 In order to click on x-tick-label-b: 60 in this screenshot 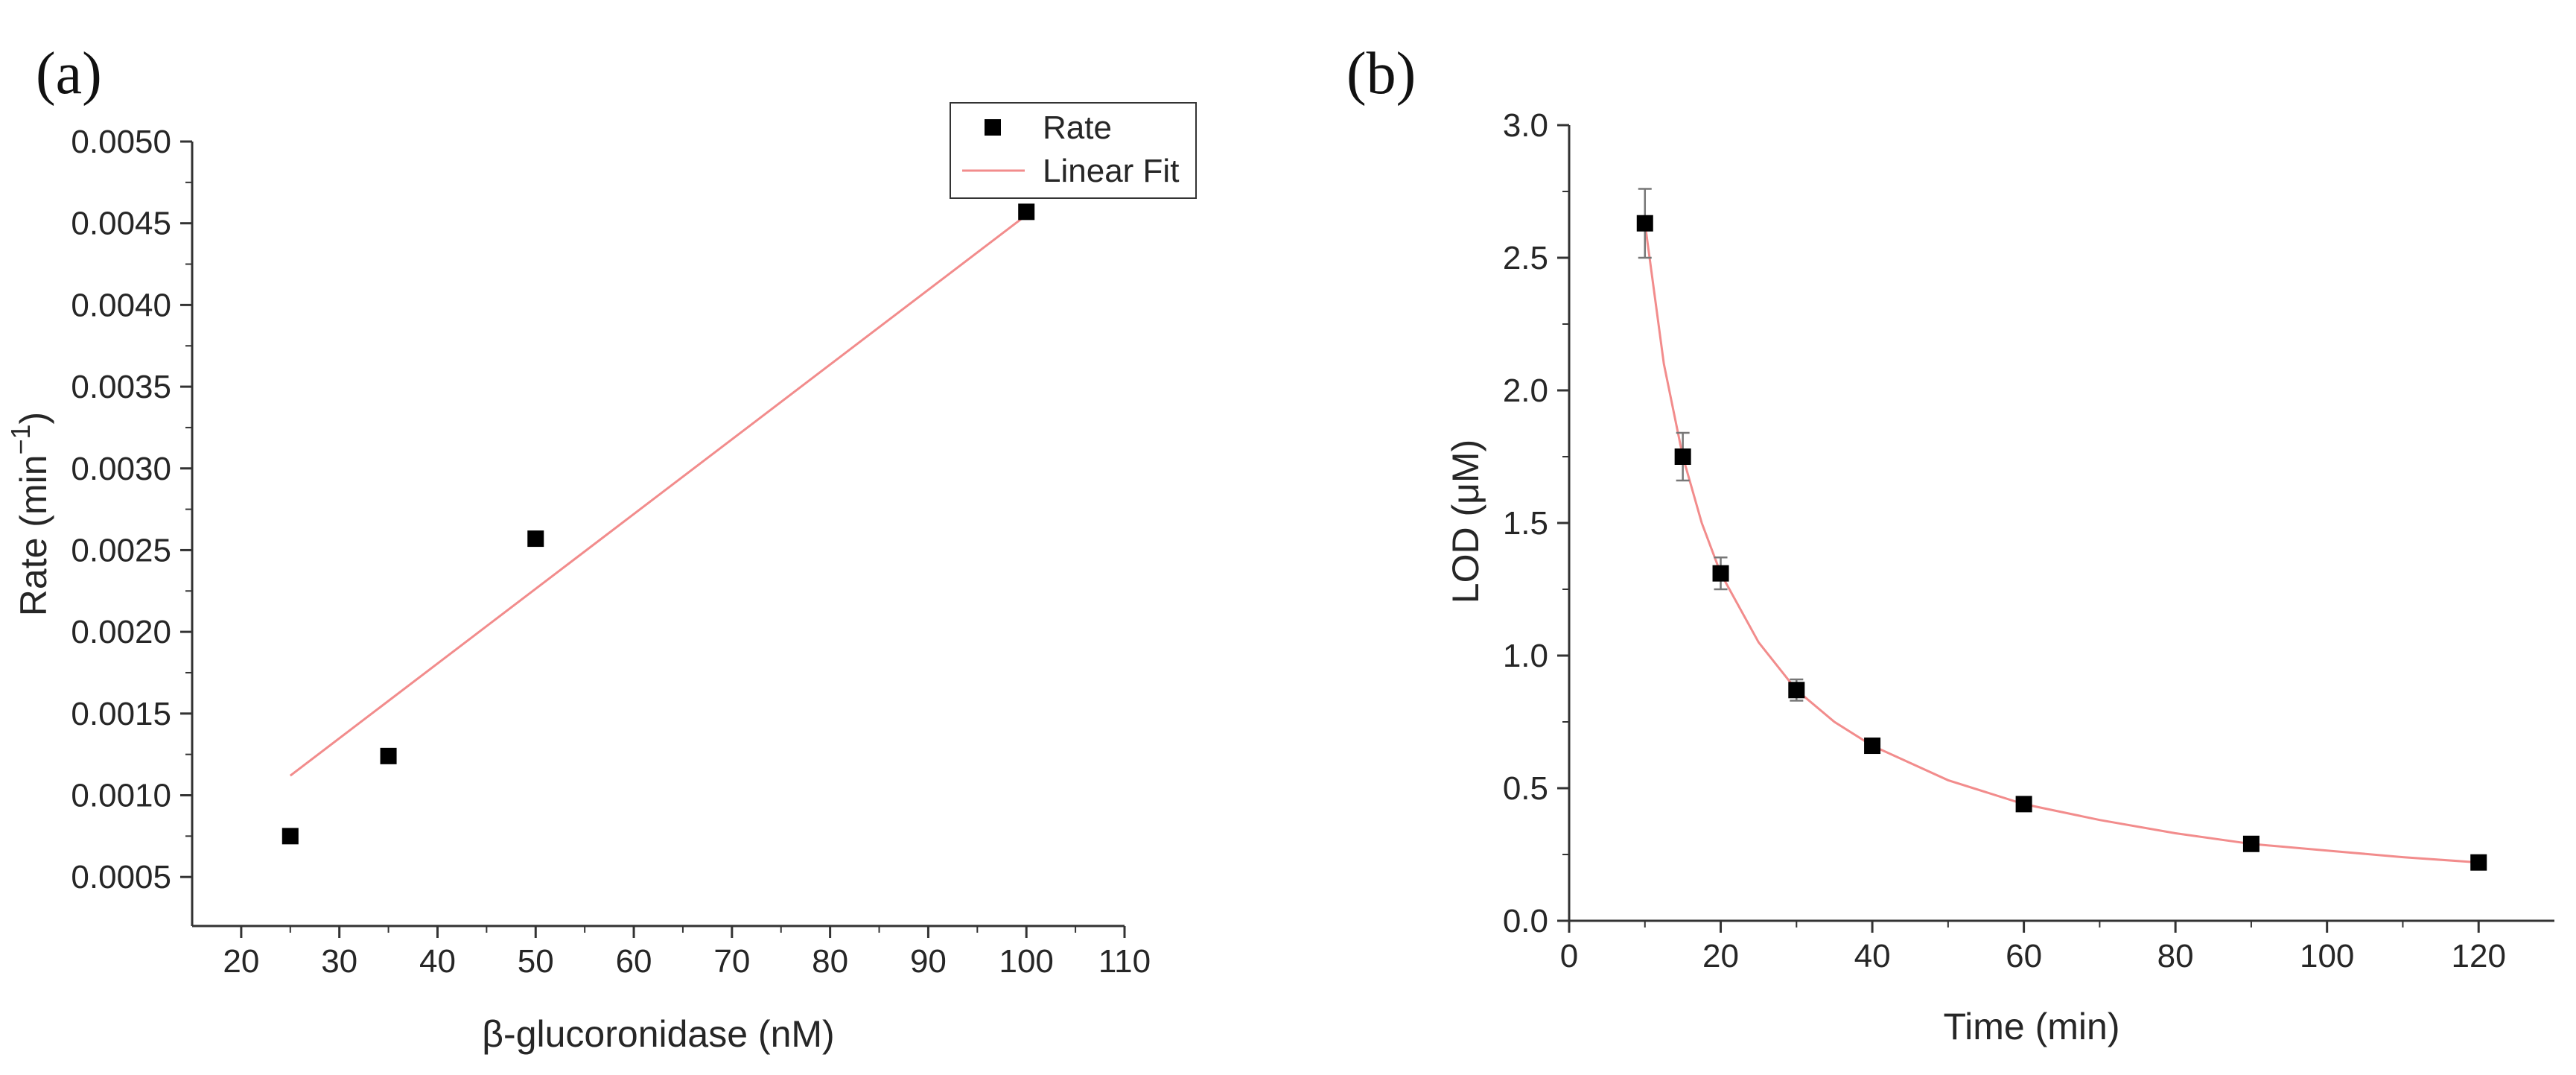, I will do `click(2024, 956)`.